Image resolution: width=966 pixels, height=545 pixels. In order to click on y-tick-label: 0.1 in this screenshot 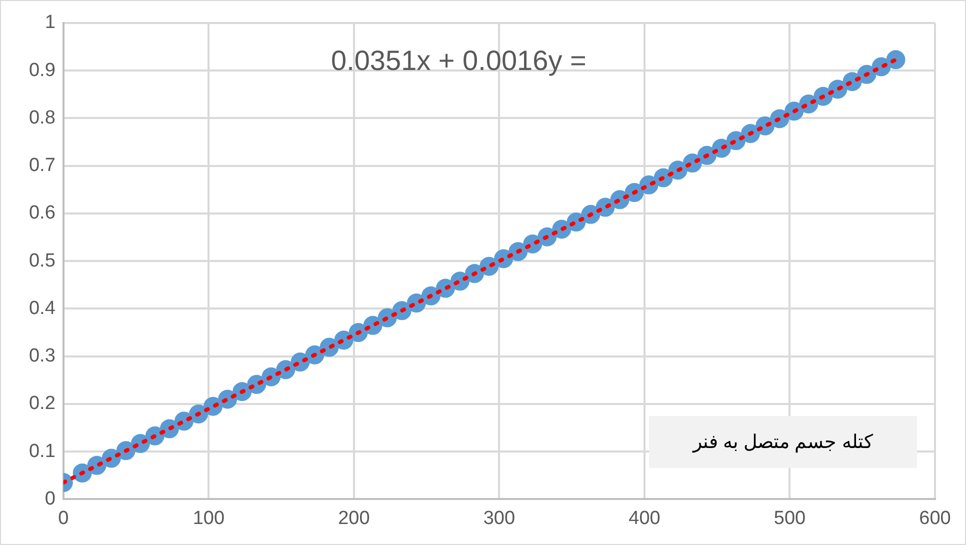, I will do `click(42, 451)`.